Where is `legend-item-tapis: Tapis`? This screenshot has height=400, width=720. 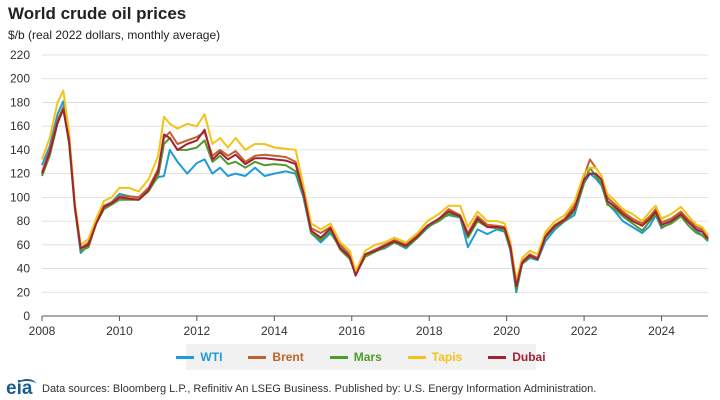
legend-item-tapis: Tapis is located at coordinates (435, 357).